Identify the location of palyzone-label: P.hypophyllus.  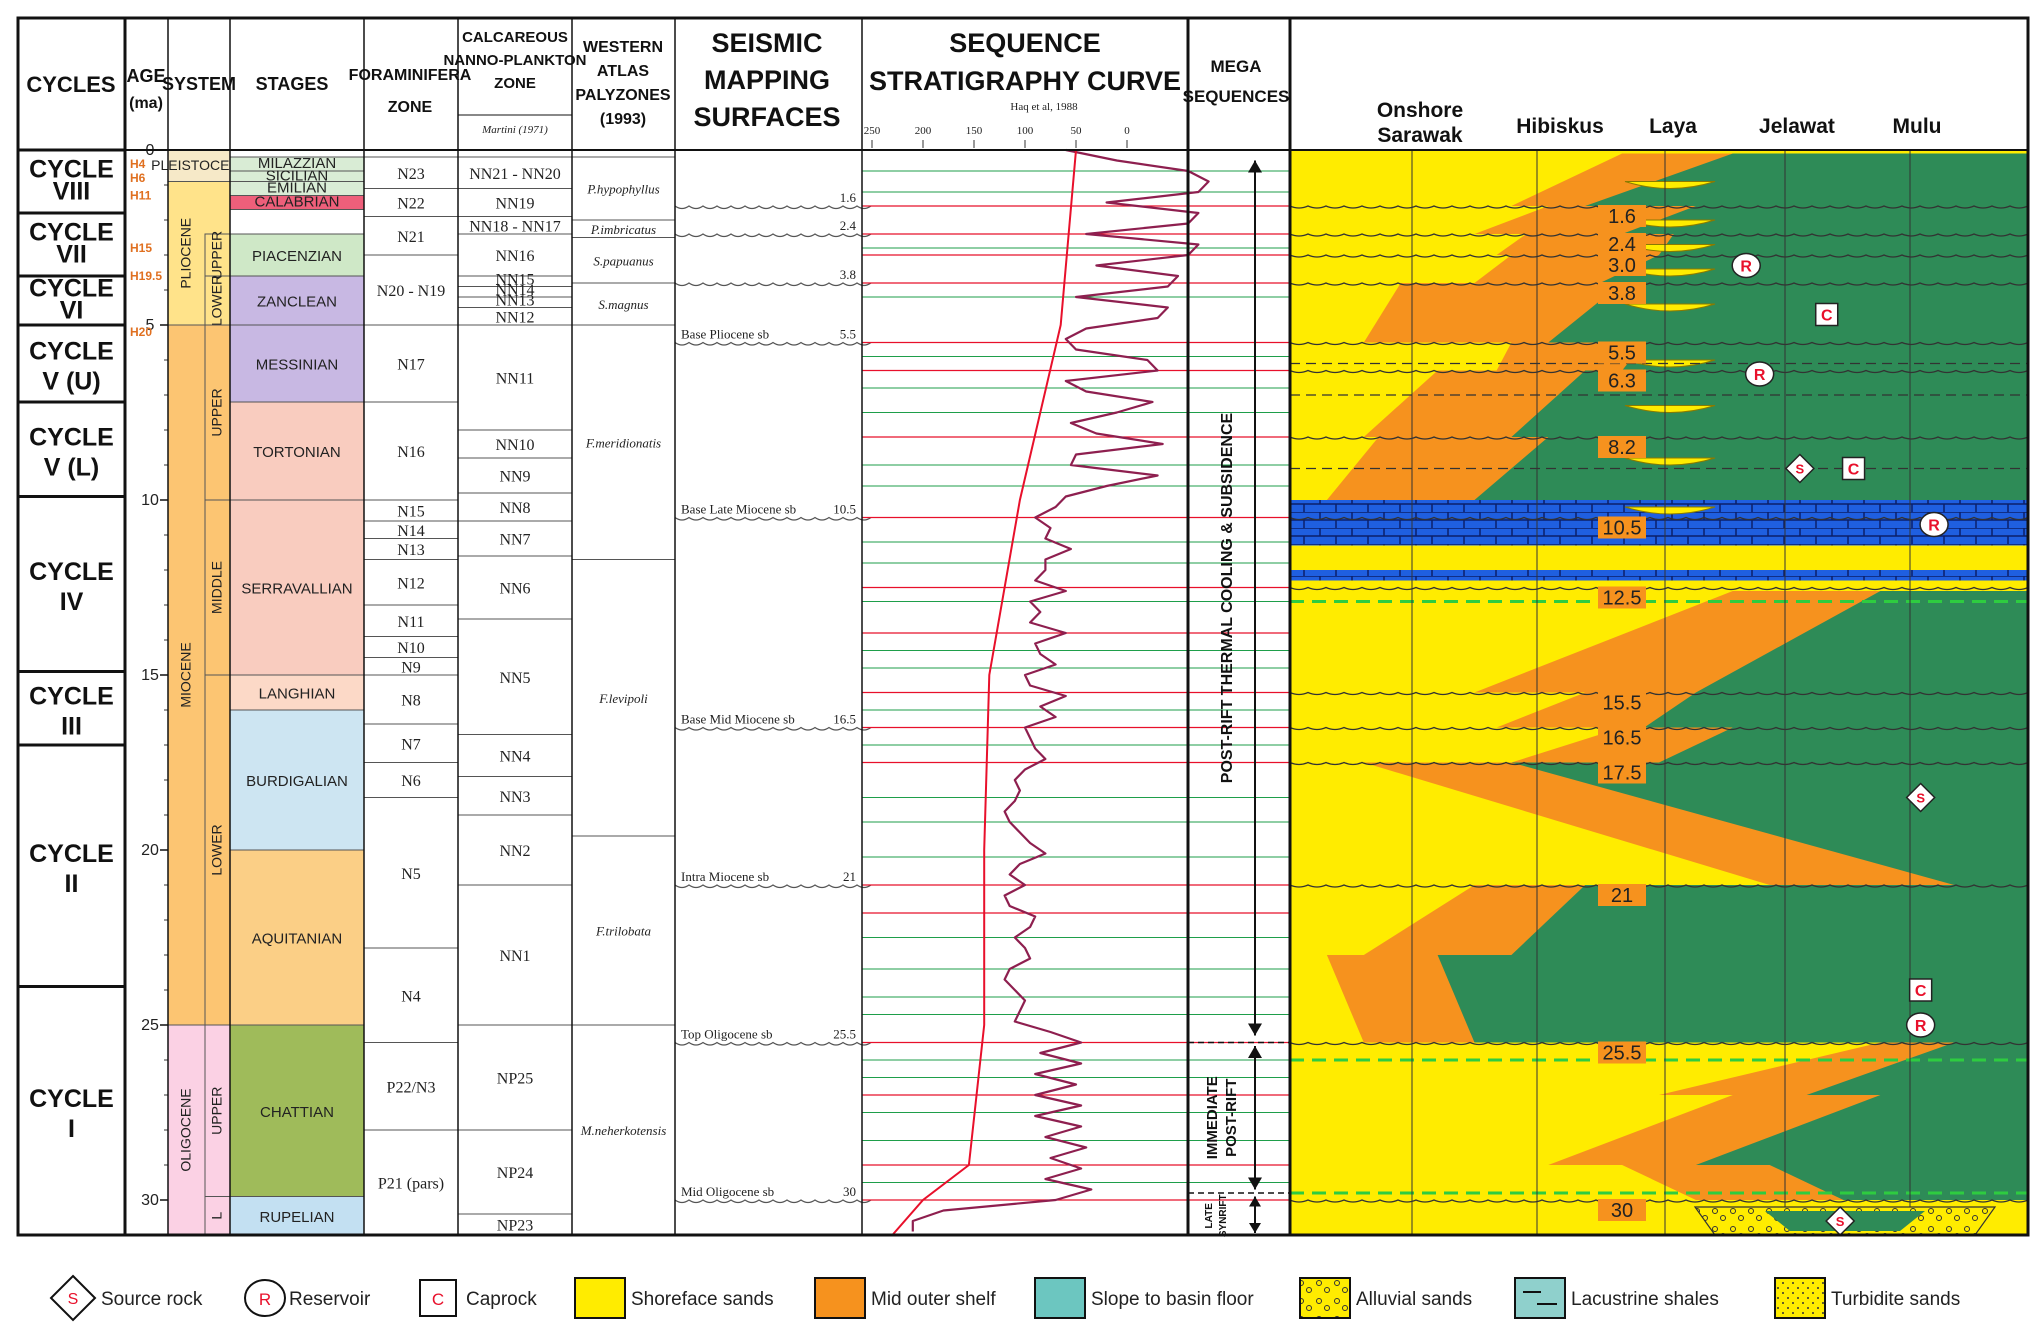
(622, 189).